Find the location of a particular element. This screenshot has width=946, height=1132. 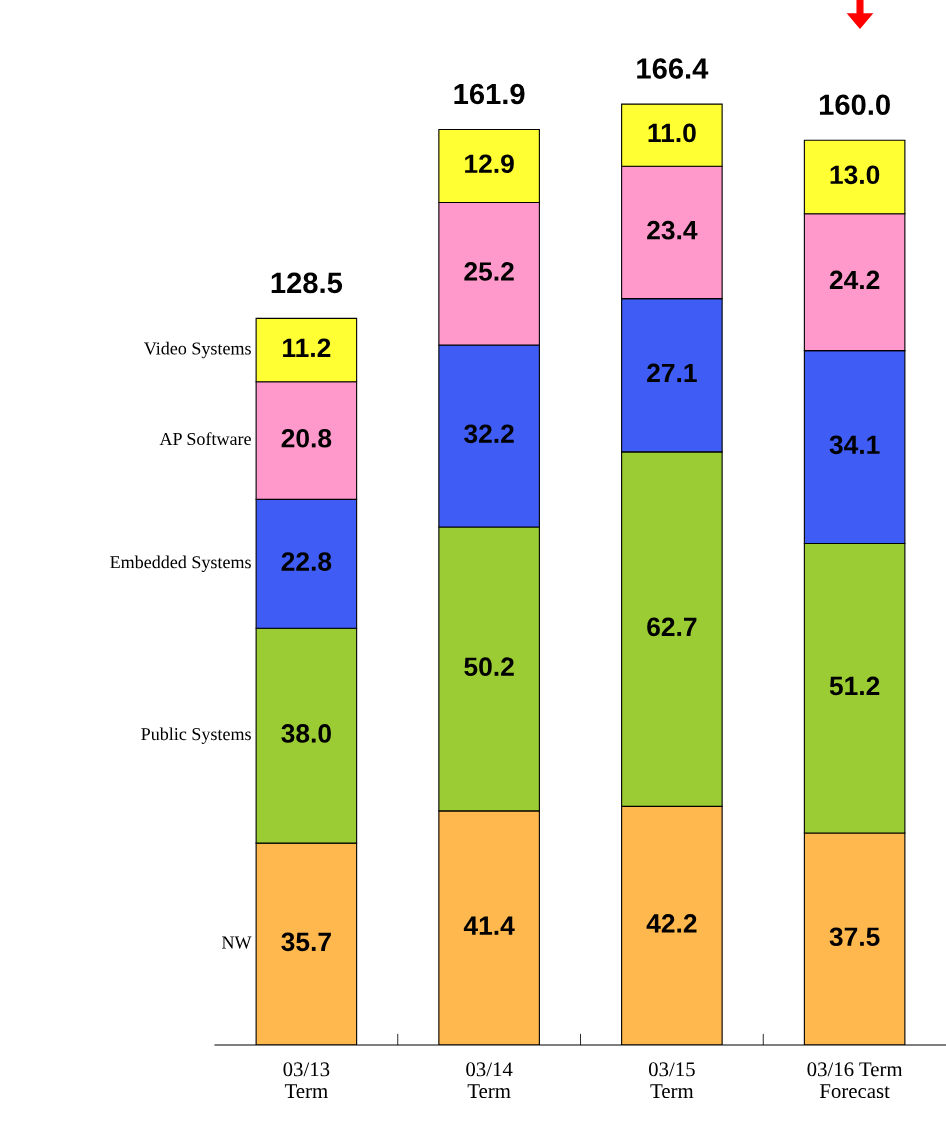

total-label: 166.4 is located at coordinates (673, 68).